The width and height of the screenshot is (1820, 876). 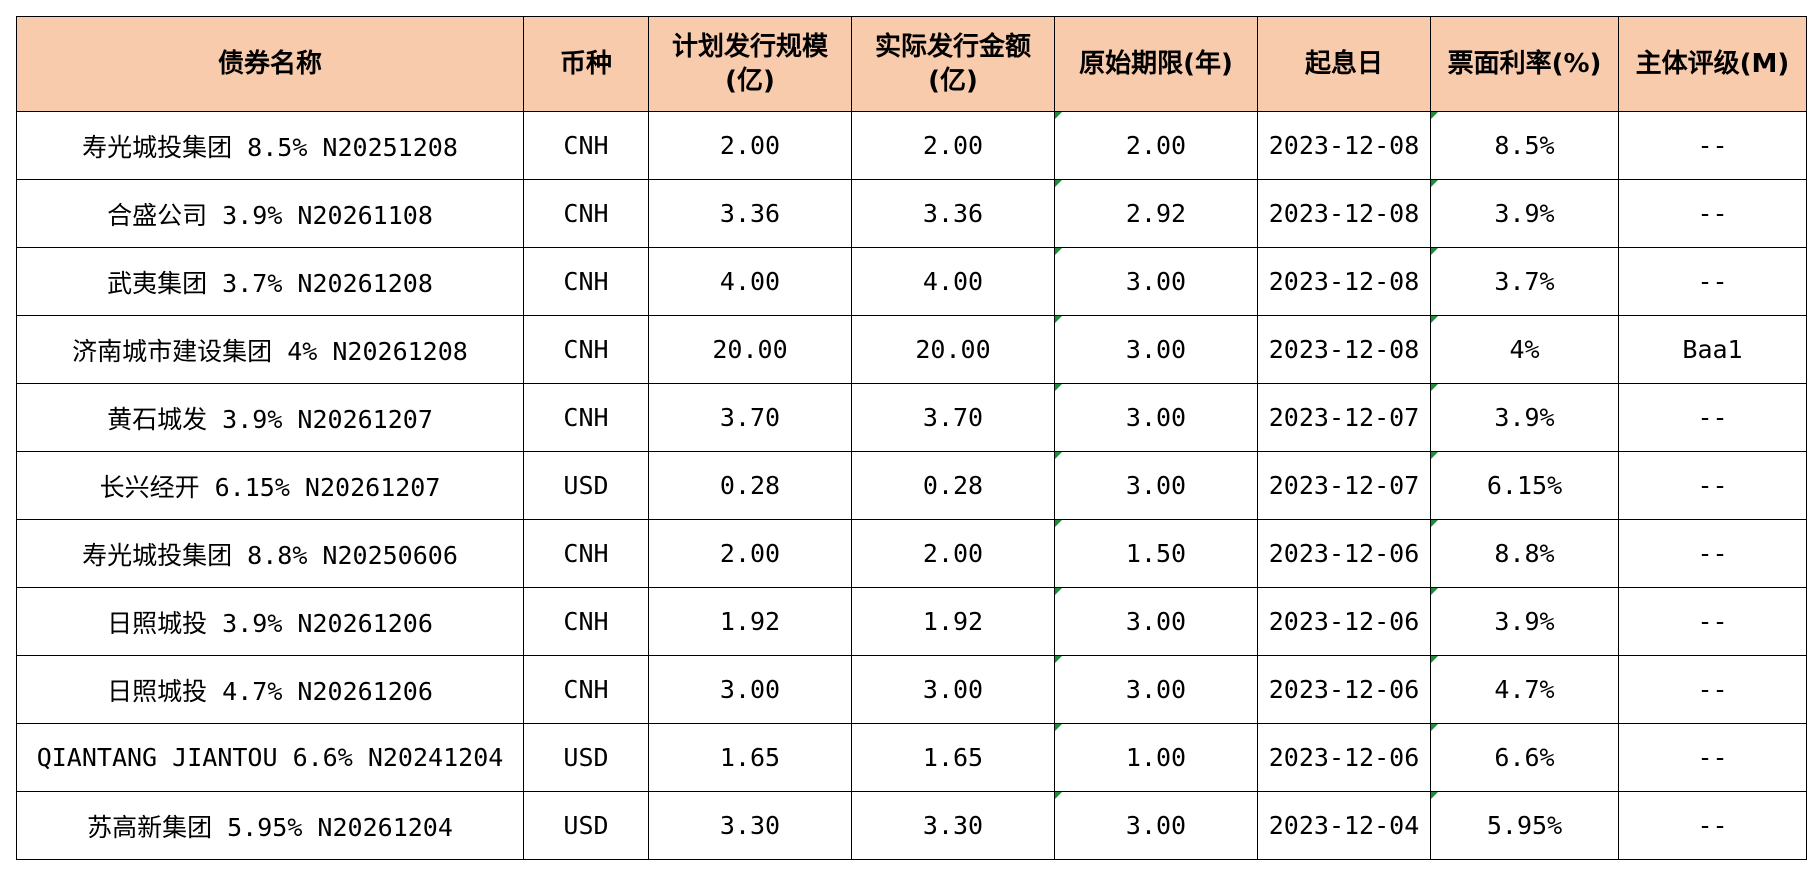 What do you see at coordinates (953, 825) in the screenshot?
I see `cell-actual-amount: 3.30` at bounding box center [953, 825].